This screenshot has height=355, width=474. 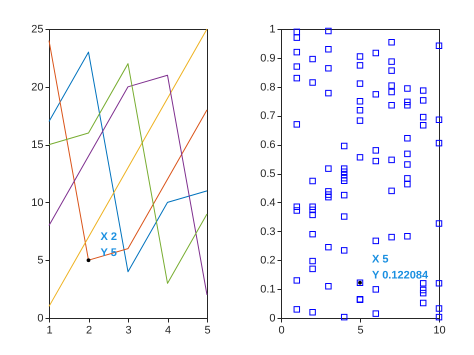 I want to click on y-tick-label: 25, so click(x=37, y=30).